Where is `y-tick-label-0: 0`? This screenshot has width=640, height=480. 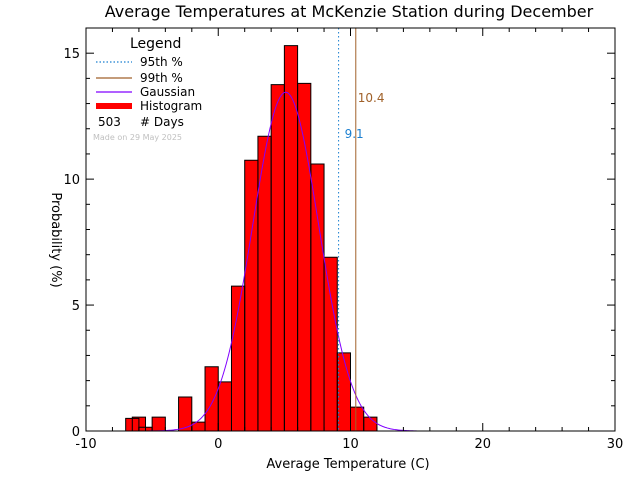
y-tick-label-0: 0 is located at coordinates (76, 432).